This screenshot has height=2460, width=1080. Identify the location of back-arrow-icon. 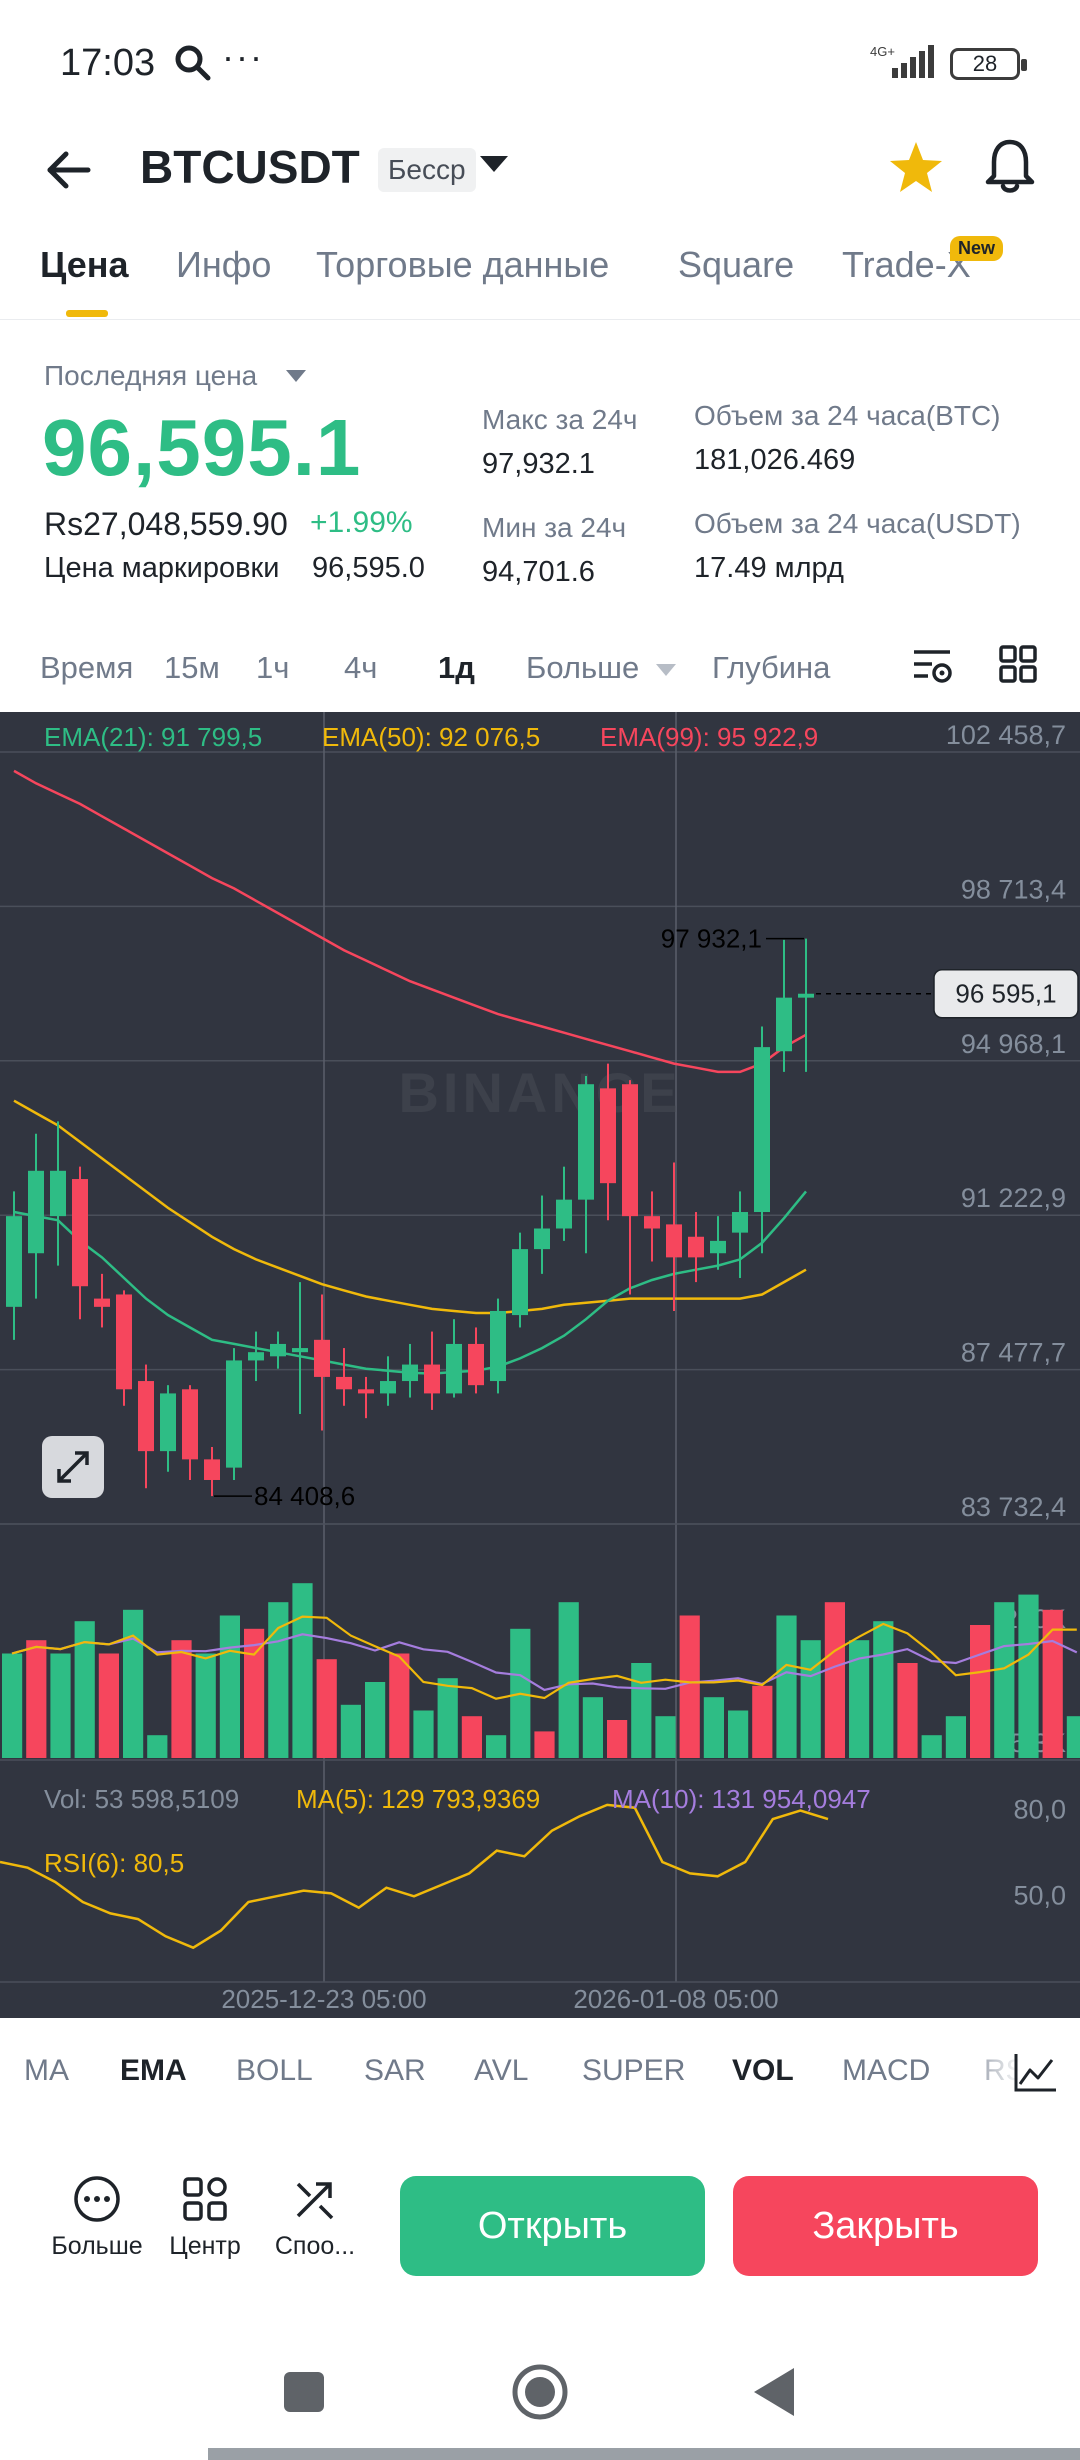
(68, 170).